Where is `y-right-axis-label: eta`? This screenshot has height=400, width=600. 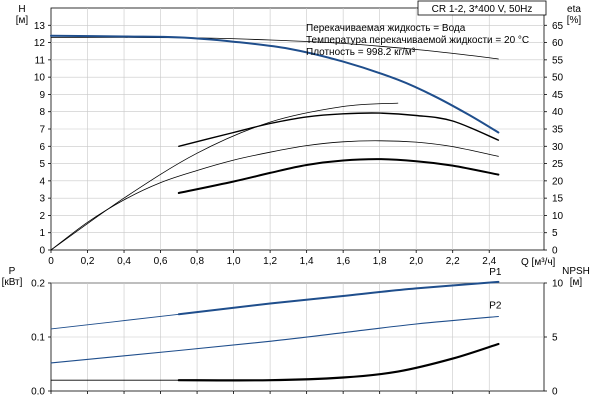 y-right-axis-label: eta is located at coordinates (574, 9).